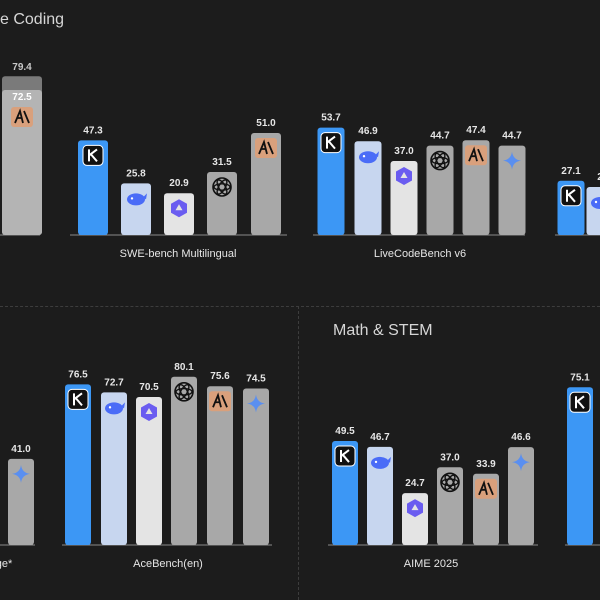 This screenshot has width=600, height=600. I want to click on chart-5-value-label-0: 76.5, so click(78, 374).